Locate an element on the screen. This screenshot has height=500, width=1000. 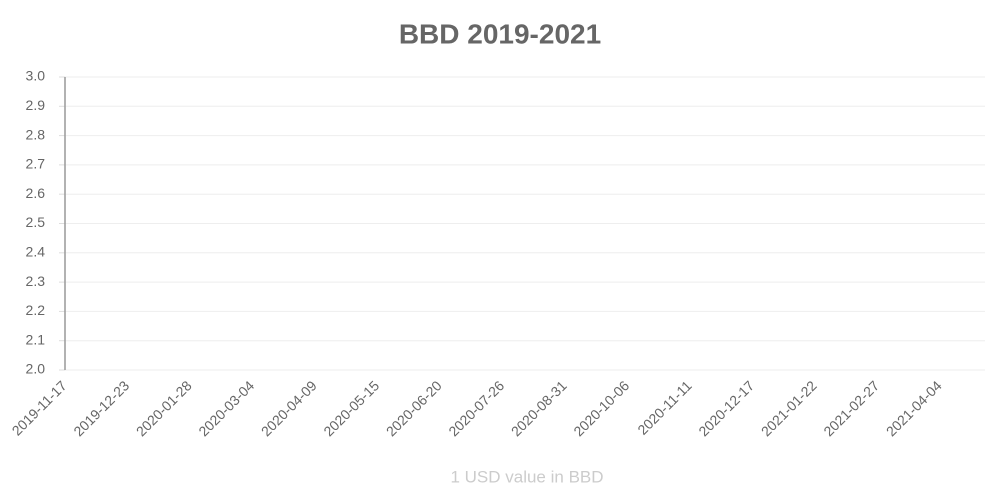
x-tick-label: 2020-11-11 is located at coordinates (664, 407).